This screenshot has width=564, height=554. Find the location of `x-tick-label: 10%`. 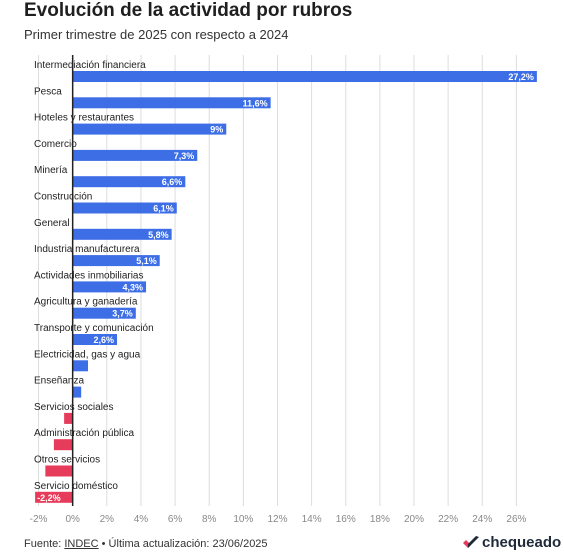

x-tick-label: 10% is located at coordinates (243, 519).